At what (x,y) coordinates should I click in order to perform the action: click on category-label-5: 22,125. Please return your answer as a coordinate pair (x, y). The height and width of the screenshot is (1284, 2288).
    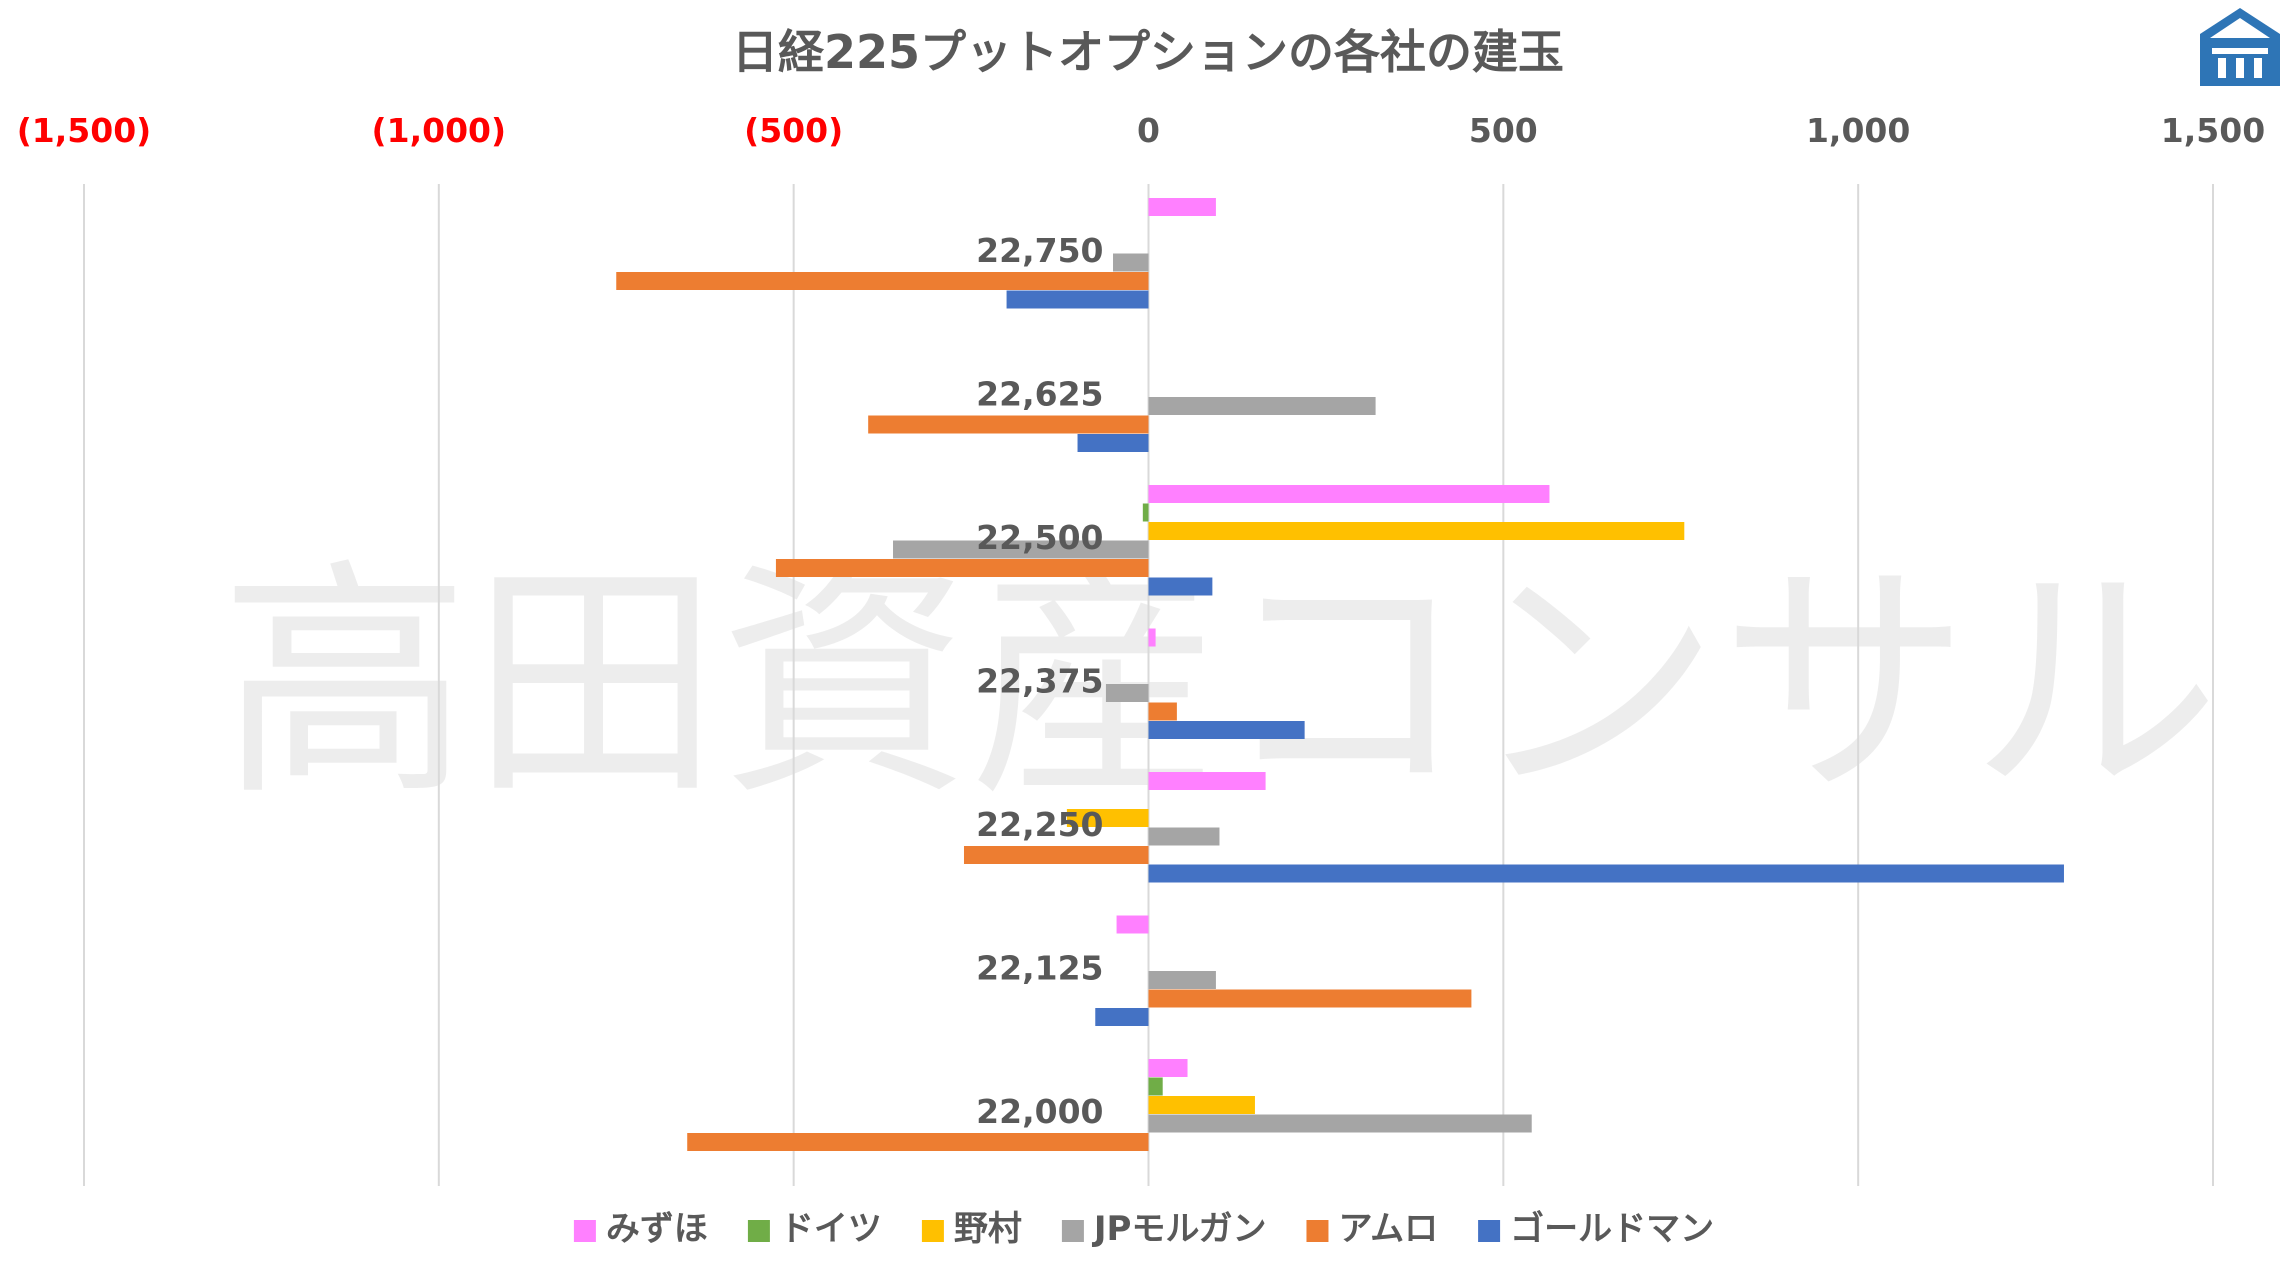
    Looking at the image, I should click on (1039, 968).